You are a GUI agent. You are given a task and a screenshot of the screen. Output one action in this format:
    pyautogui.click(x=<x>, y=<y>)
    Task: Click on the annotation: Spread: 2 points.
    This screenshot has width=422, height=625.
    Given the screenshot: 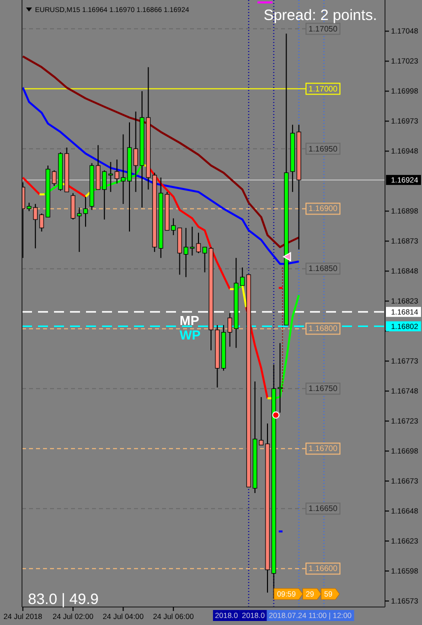 What is the action you would take?
    pyautogui.click(x=320, y=15)
    